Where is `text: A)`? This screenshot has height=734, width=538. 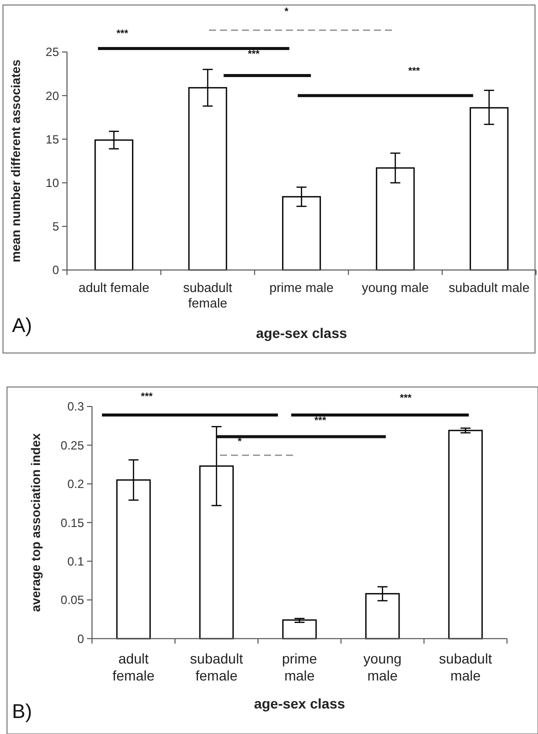
text: A) is located at coordinates (22, 326).